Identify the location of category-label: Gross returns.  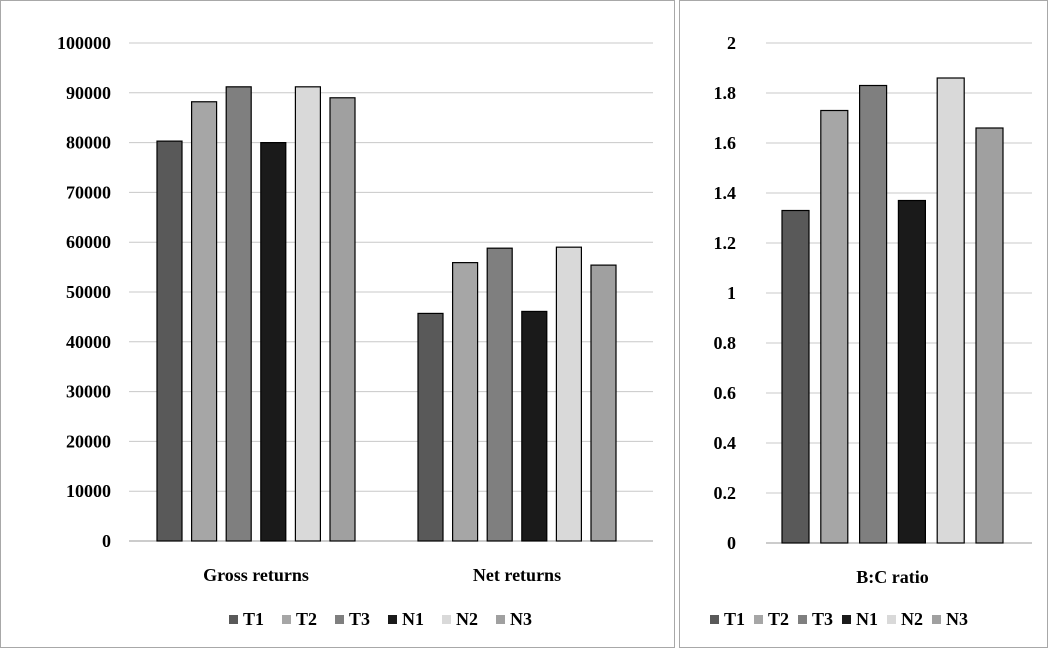
(256, 575).